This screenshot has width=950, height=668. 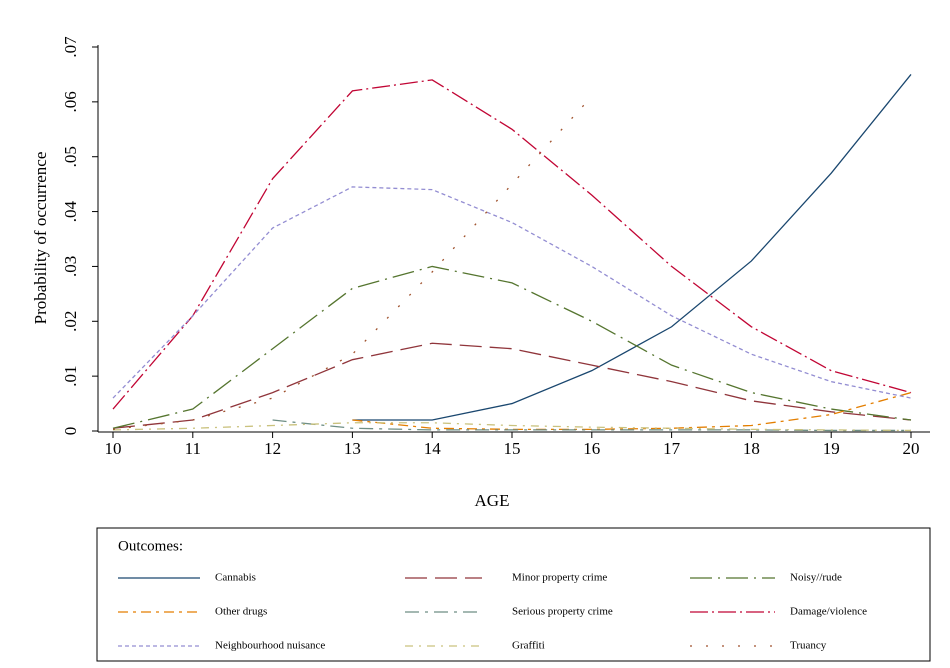 I want to click on y-tick-label: 0, so click(x=70, y=431).